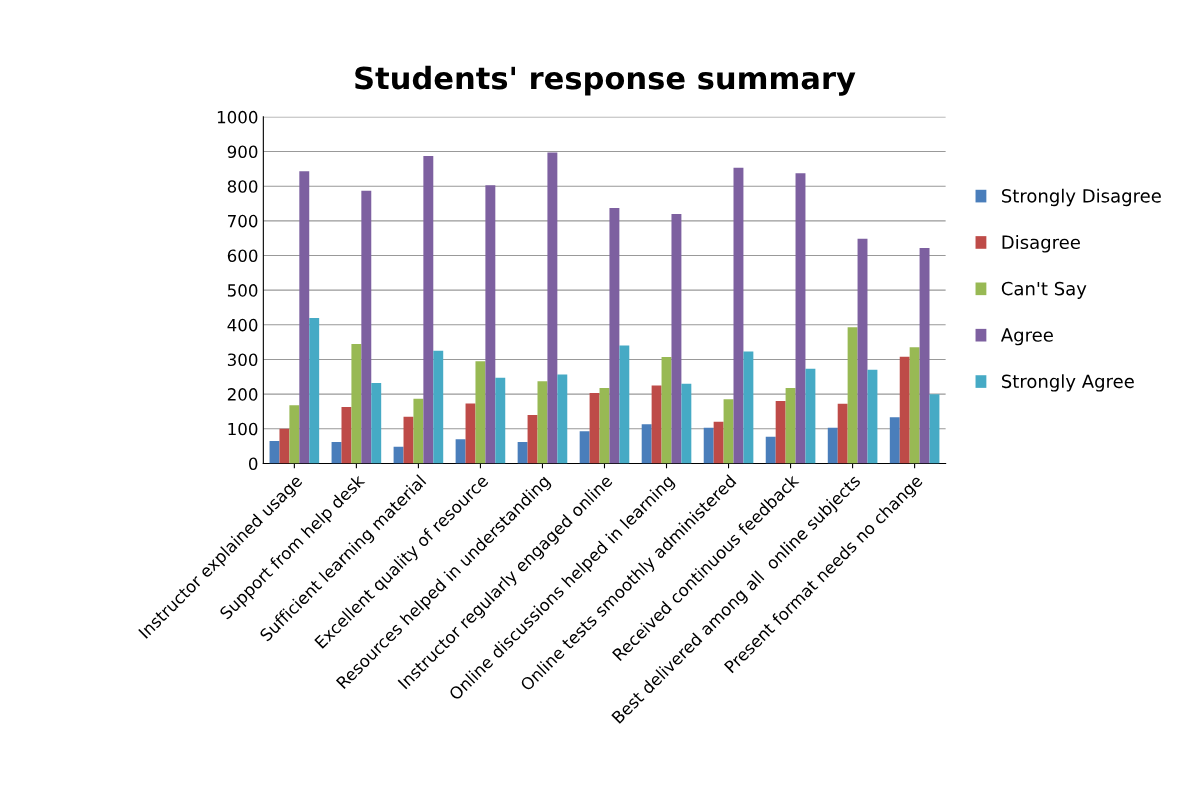  I want to click on y-tick-label: 1000, so click(237, 117).